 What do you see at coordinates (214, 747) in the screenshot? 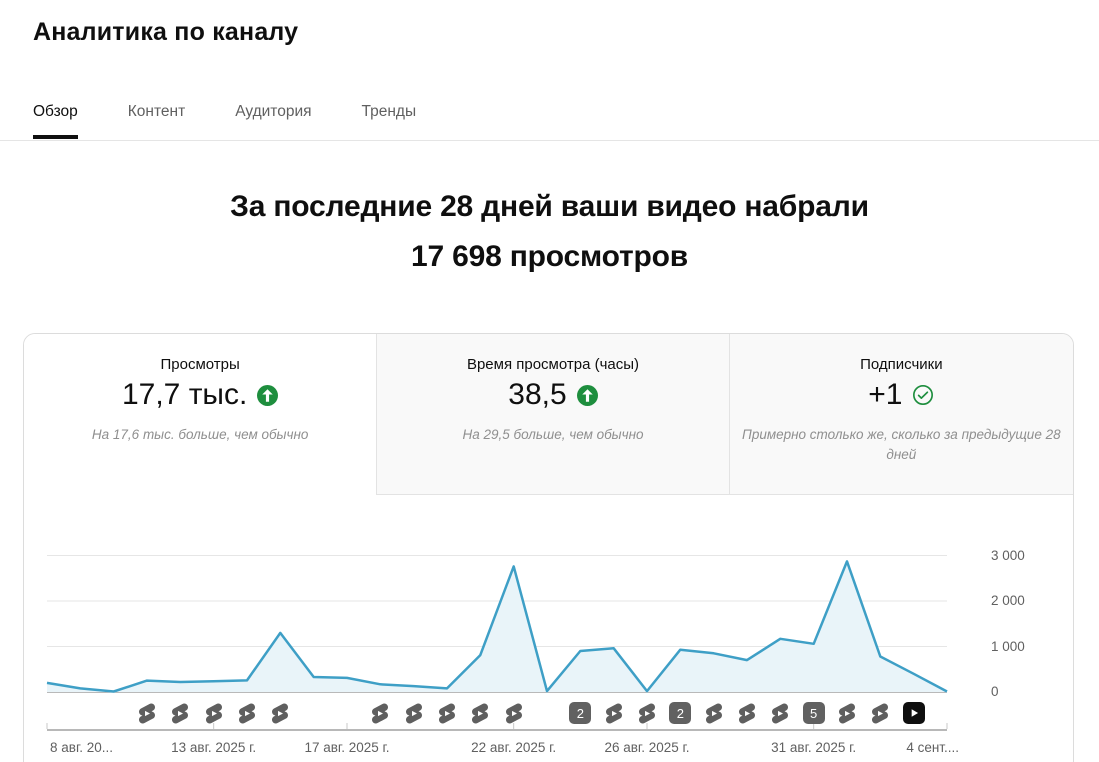
I see `x-axis-label: 13 авг. 2025 г.` at bounding box center [214, 747].